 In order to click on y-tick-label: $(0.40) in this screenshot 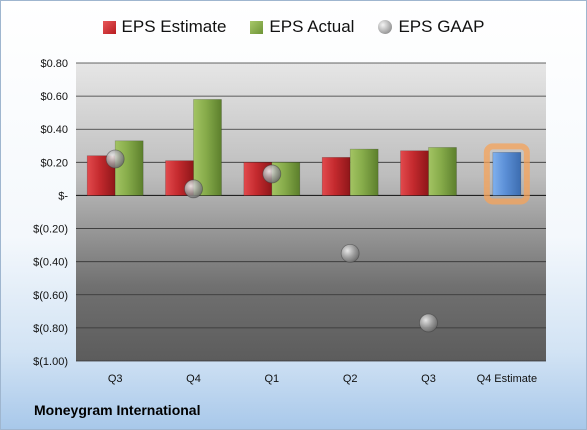, I will do `click(50, 263)`.